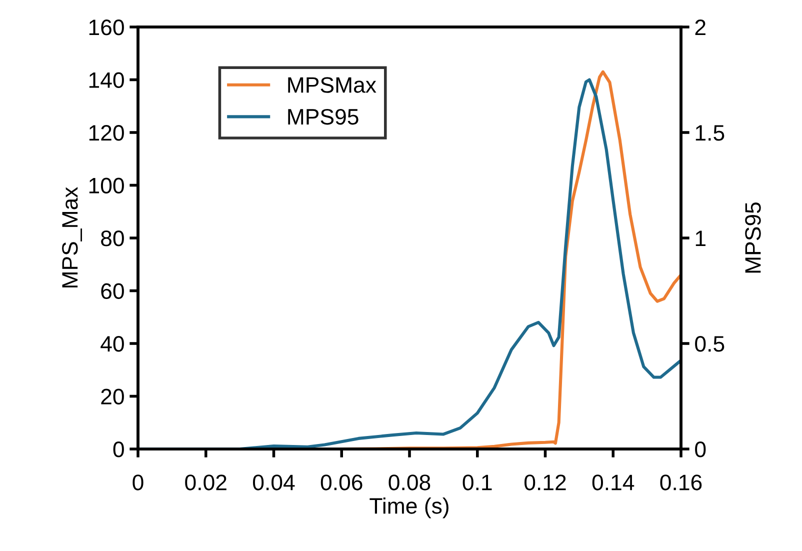 This screenshot has height=551, width=802. I want to click on y-tick-label: 60, so click(112, 291).